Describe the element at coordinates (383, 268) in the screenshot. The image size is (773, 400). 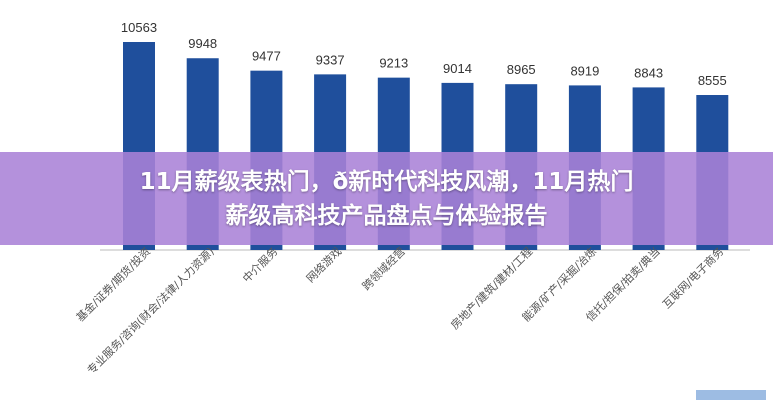
I see `category-label: 跨领域经营` at that location.